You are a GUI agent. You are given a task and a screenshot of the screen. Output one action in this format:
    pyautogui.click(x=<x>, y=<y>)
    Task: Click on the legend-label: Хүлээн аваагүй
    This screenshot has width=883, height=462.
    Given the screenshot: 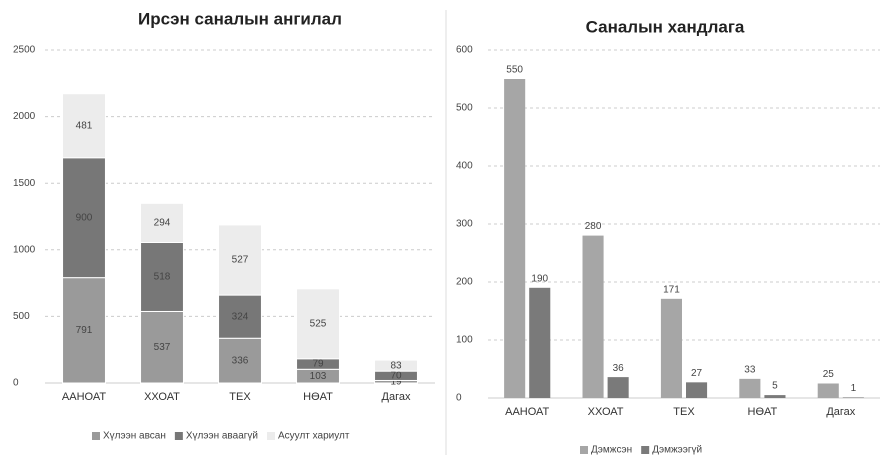 What is the action you would take?
    pyautogui.click(x=222, y=436)
    